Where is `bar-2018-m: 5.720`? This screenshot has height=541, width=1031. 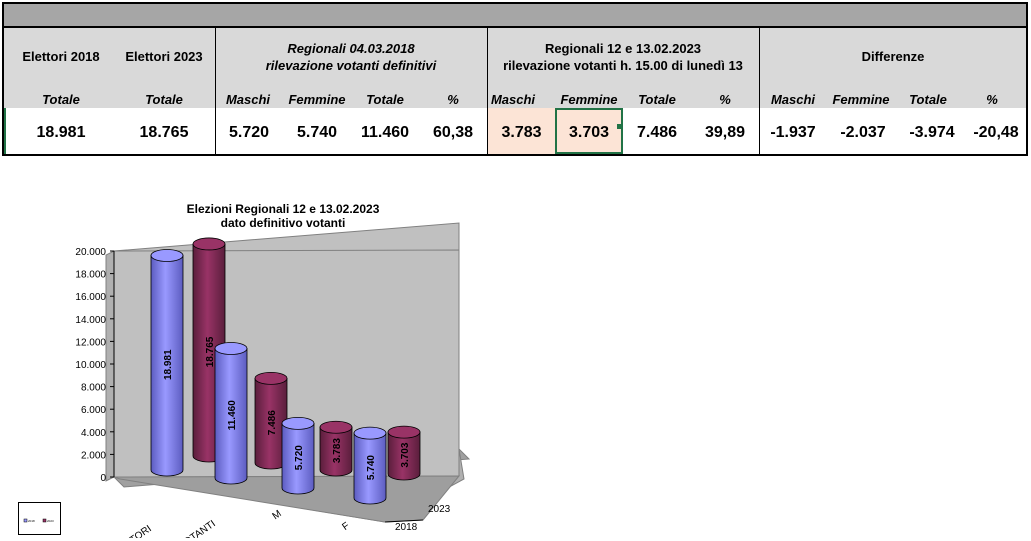 bar-2018-m: 5.720 is located at coordinates (298, 455).